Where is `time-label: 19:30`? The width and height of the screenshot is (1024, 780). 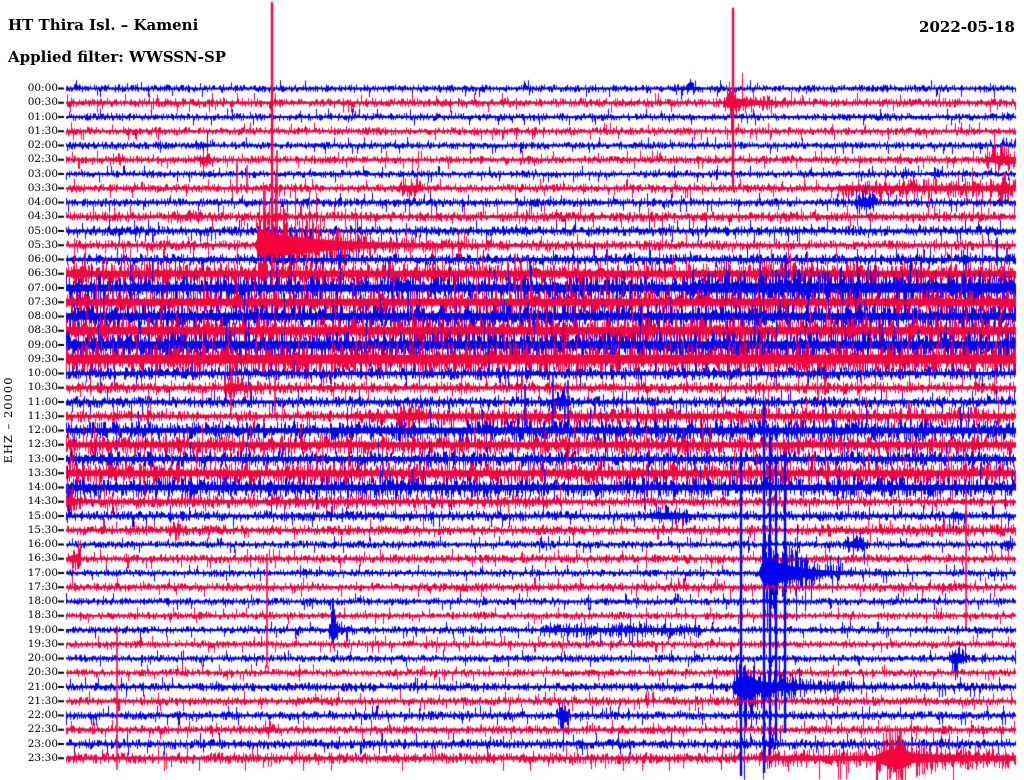
time-label: 19:30 is located at coordinates (42, 643).